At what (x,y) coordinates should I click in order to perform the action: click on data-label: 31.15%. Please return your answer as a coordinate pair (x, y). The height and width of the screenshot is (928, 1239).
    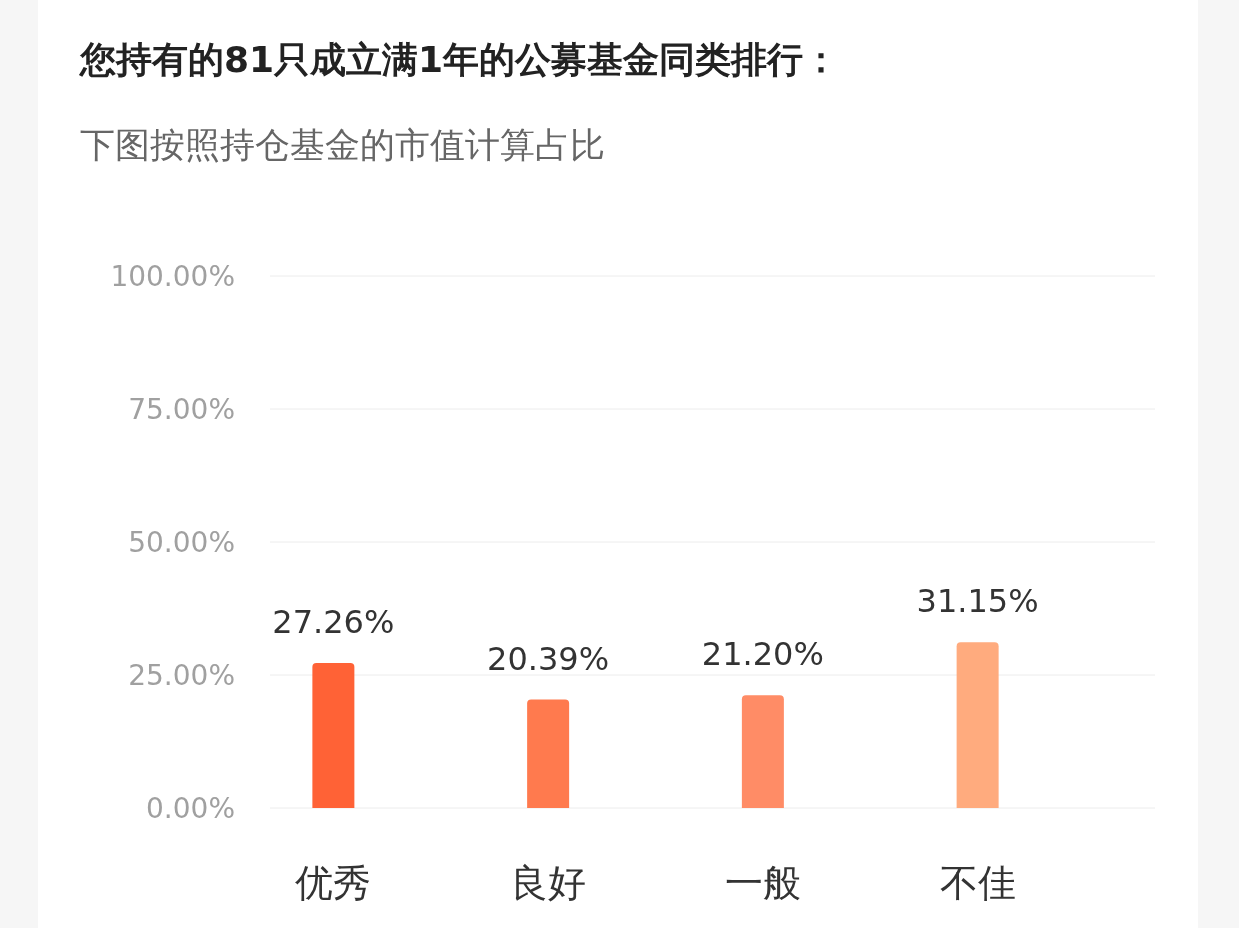
    Looking at the image, I should click on (977, 601).